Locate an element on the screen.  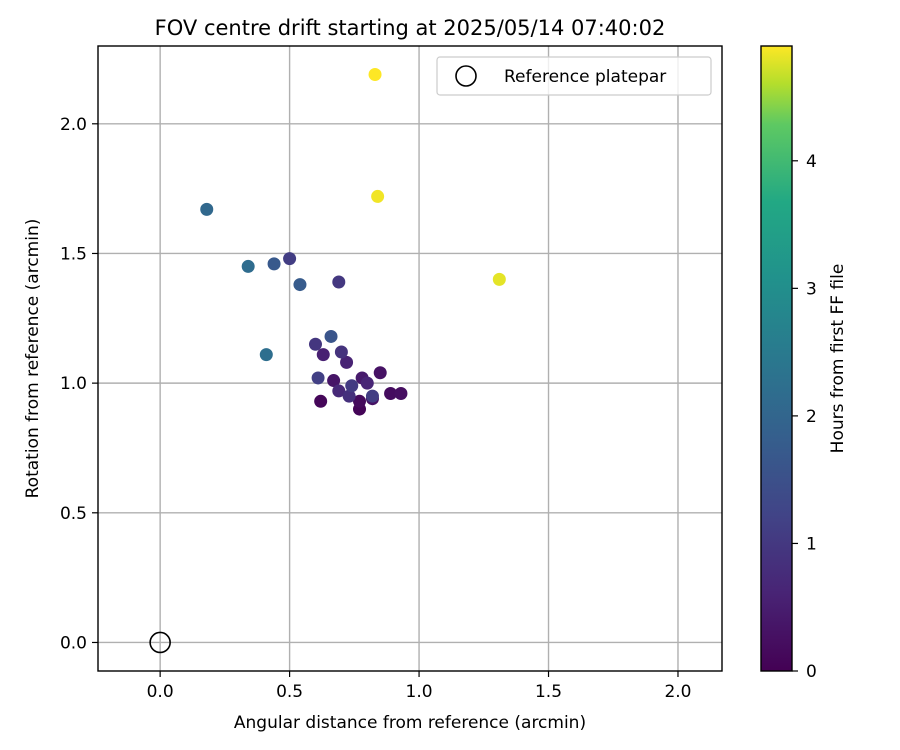
reference-platepar-marker is located at coordinates (160, 642).